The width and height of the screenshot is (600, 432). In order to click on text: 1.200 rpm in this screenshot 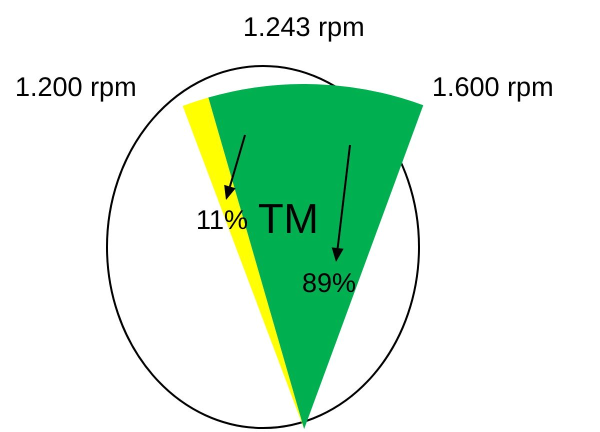, I will do `click(76, 87)`.